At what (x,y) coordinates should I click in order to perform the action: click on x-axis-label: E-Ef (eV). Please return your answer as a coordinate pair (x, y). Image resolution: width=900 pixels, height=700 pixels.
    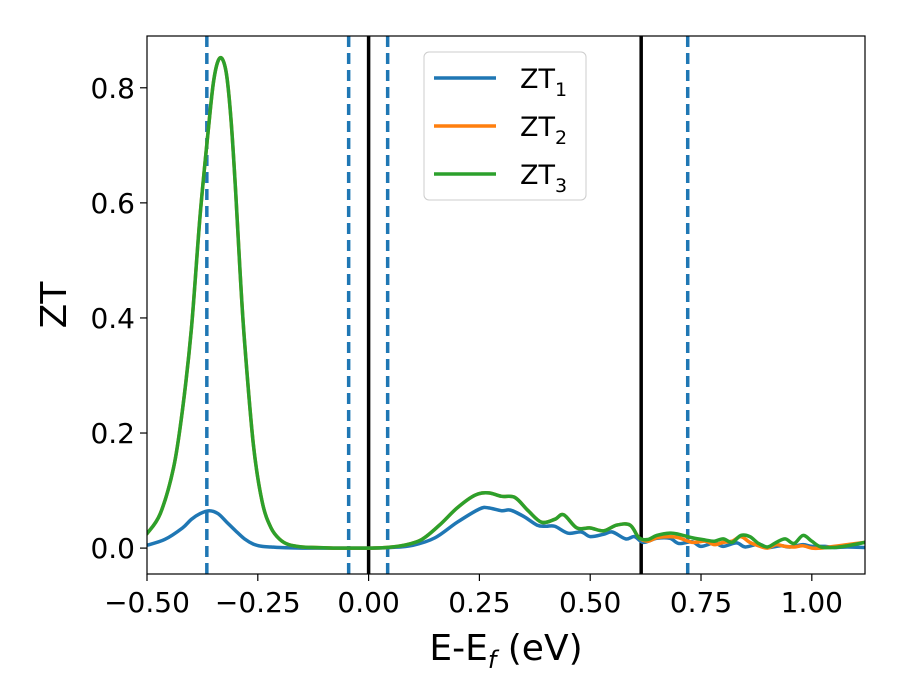
    Looking at the image, I should click on (505, 651).